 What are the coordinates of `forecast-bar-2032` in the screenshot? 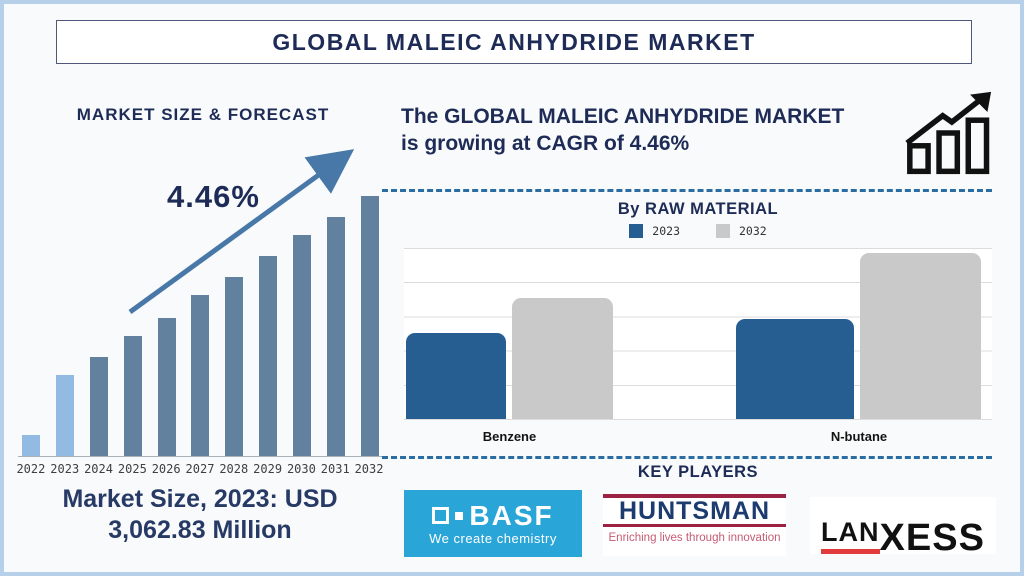 It's located at (369, 326).